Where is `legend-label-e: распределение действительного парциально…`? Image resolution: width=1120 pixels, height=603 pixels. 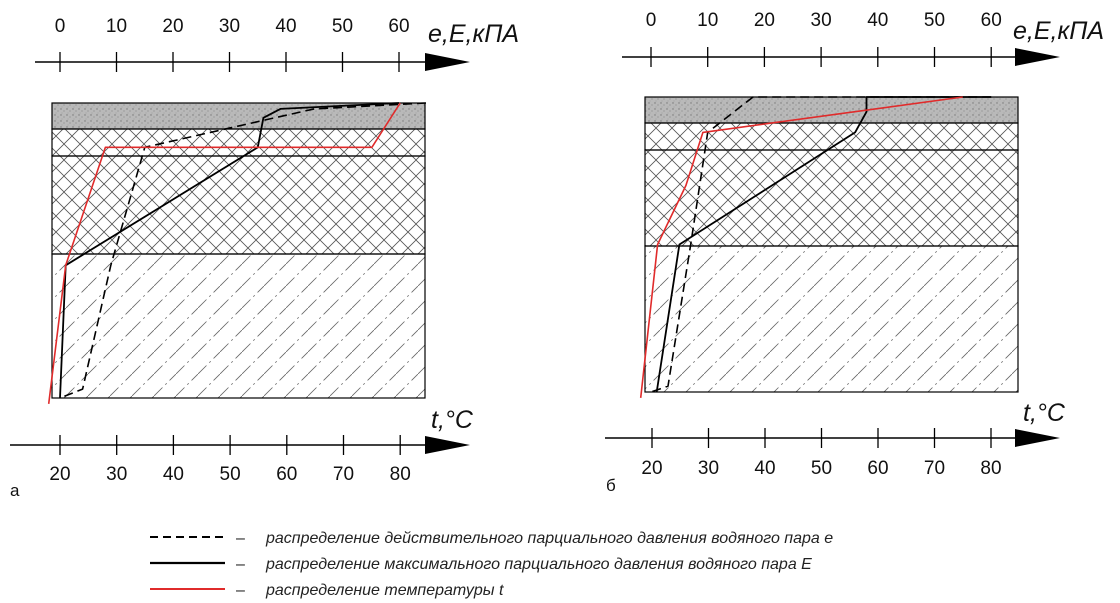
legend-label-e: распределение действительного парциально… is located at coordinates (549, 538).